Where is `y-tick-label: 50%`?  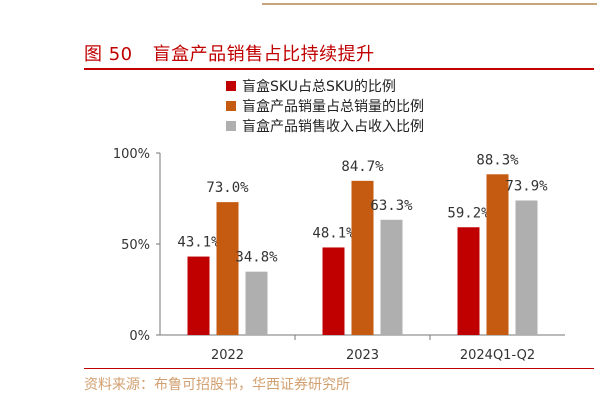 y-tick-label: 50% is located at coordinates (135, 245).